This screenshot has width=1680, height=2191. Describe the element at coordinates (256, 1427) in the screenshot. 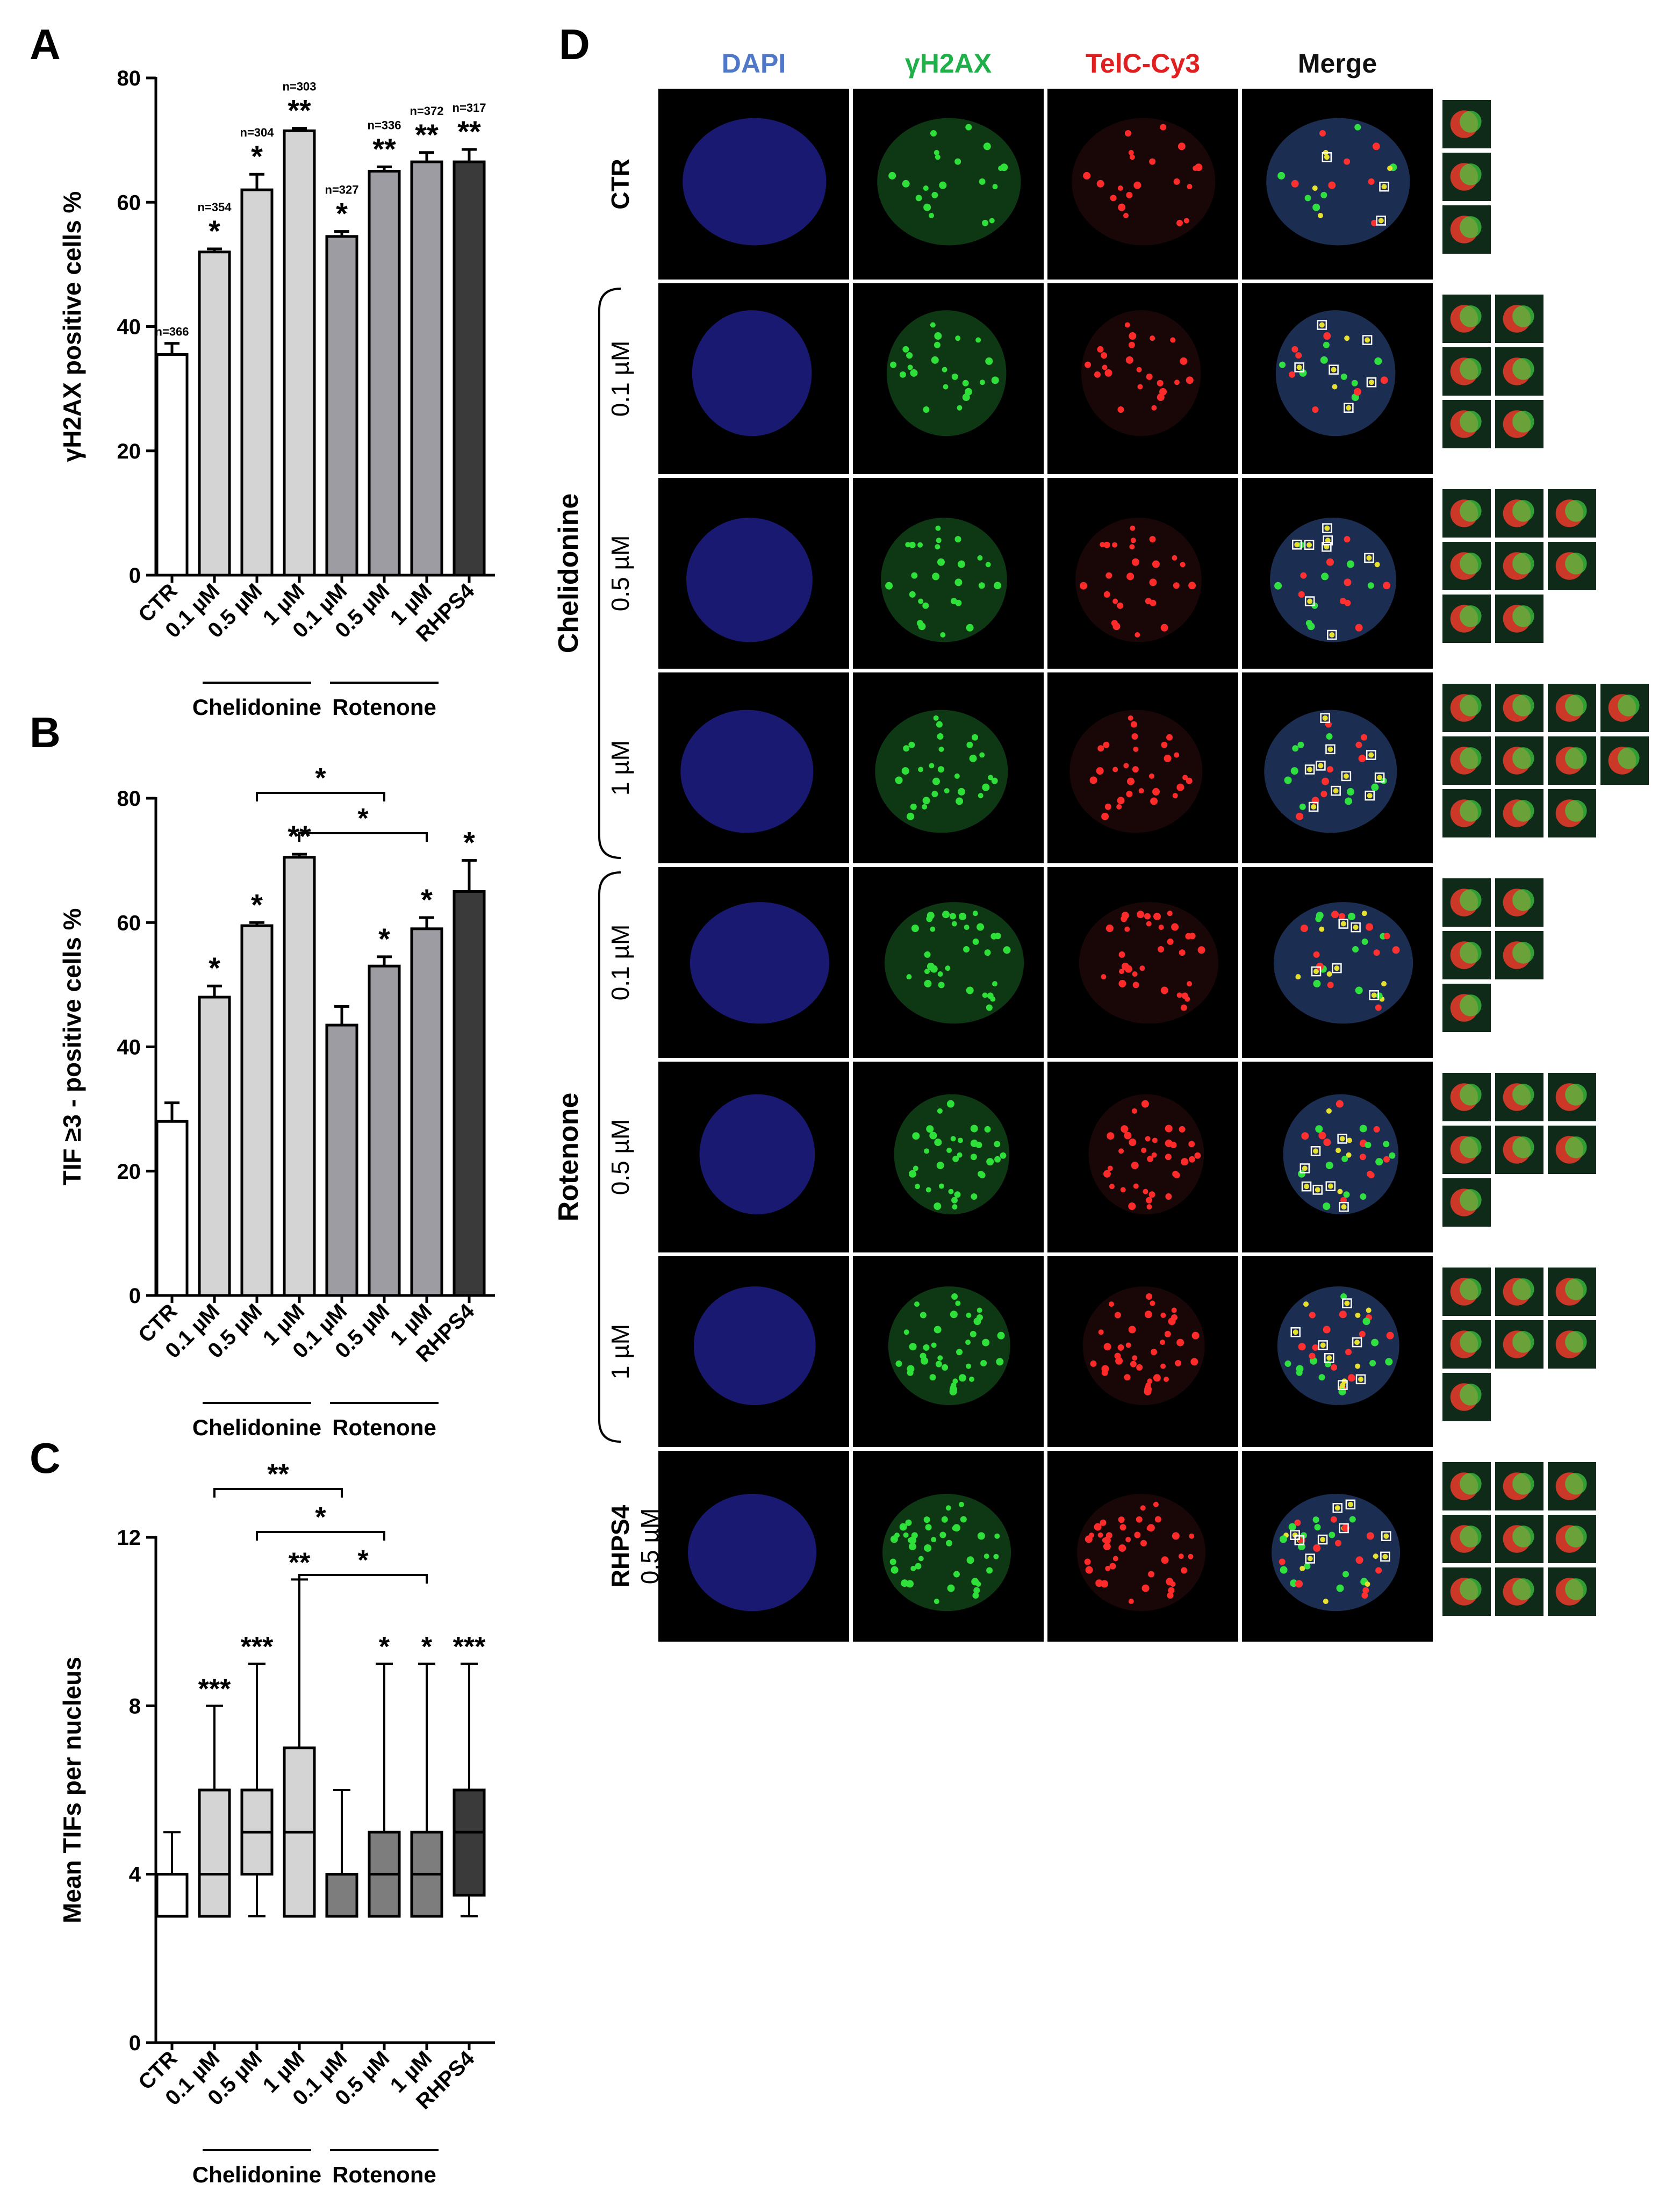

I see `B-group-label: Chelidonine` at that location.